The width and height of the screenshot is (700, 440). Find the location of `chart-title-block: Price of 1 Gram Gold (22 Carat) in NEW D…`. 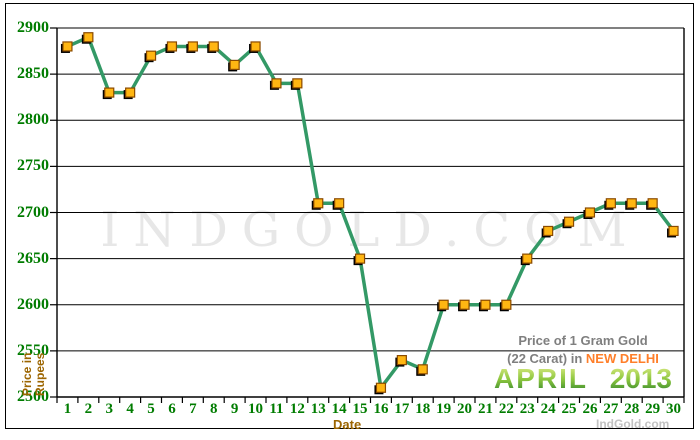

chart-title-block: Price of 1 Gram Gold (22 Carat) in NEW D… is located at coordinates (583, 363).